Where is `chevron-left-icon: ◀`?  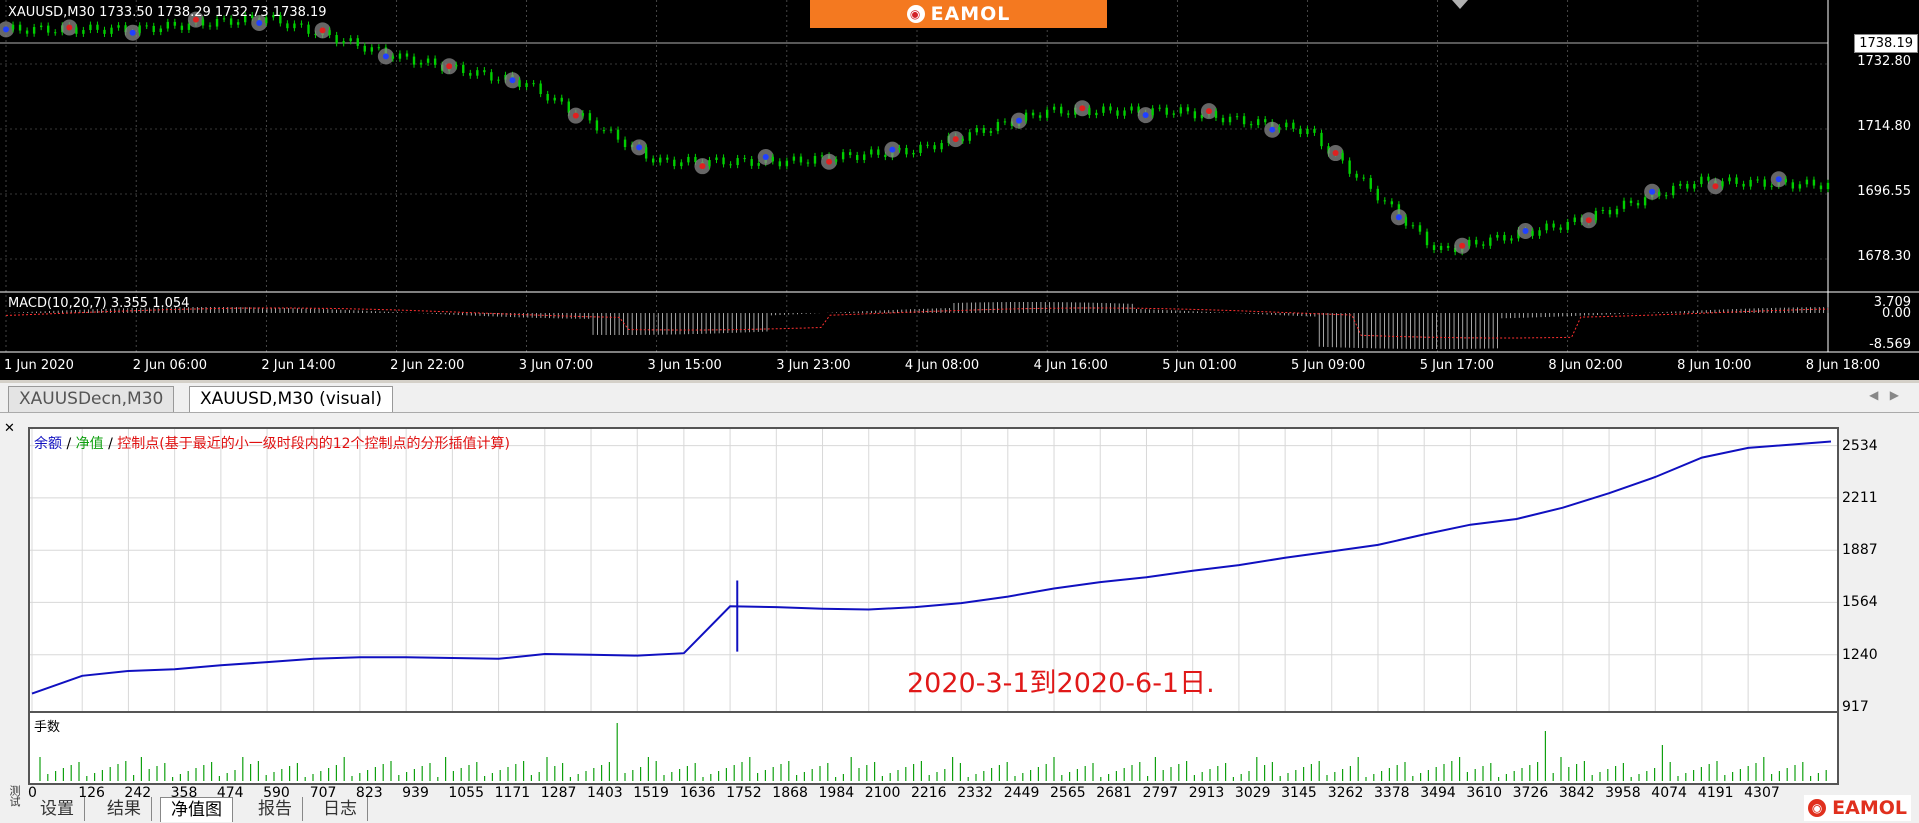 chevron-left-icon: ◀ is located at coordinates (1874, 395).